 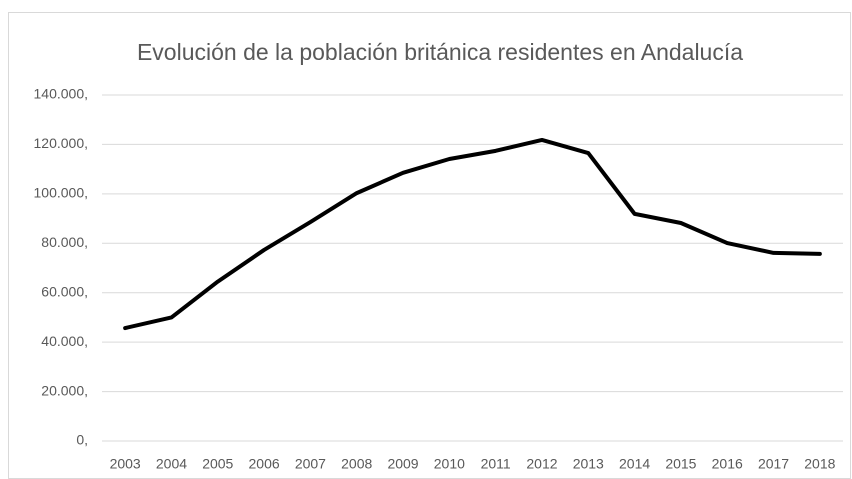 What do you see at coordinates (82, 440) in the screenshot?
I see `y-tick-label: 0,` at bounding box center [82, 440].